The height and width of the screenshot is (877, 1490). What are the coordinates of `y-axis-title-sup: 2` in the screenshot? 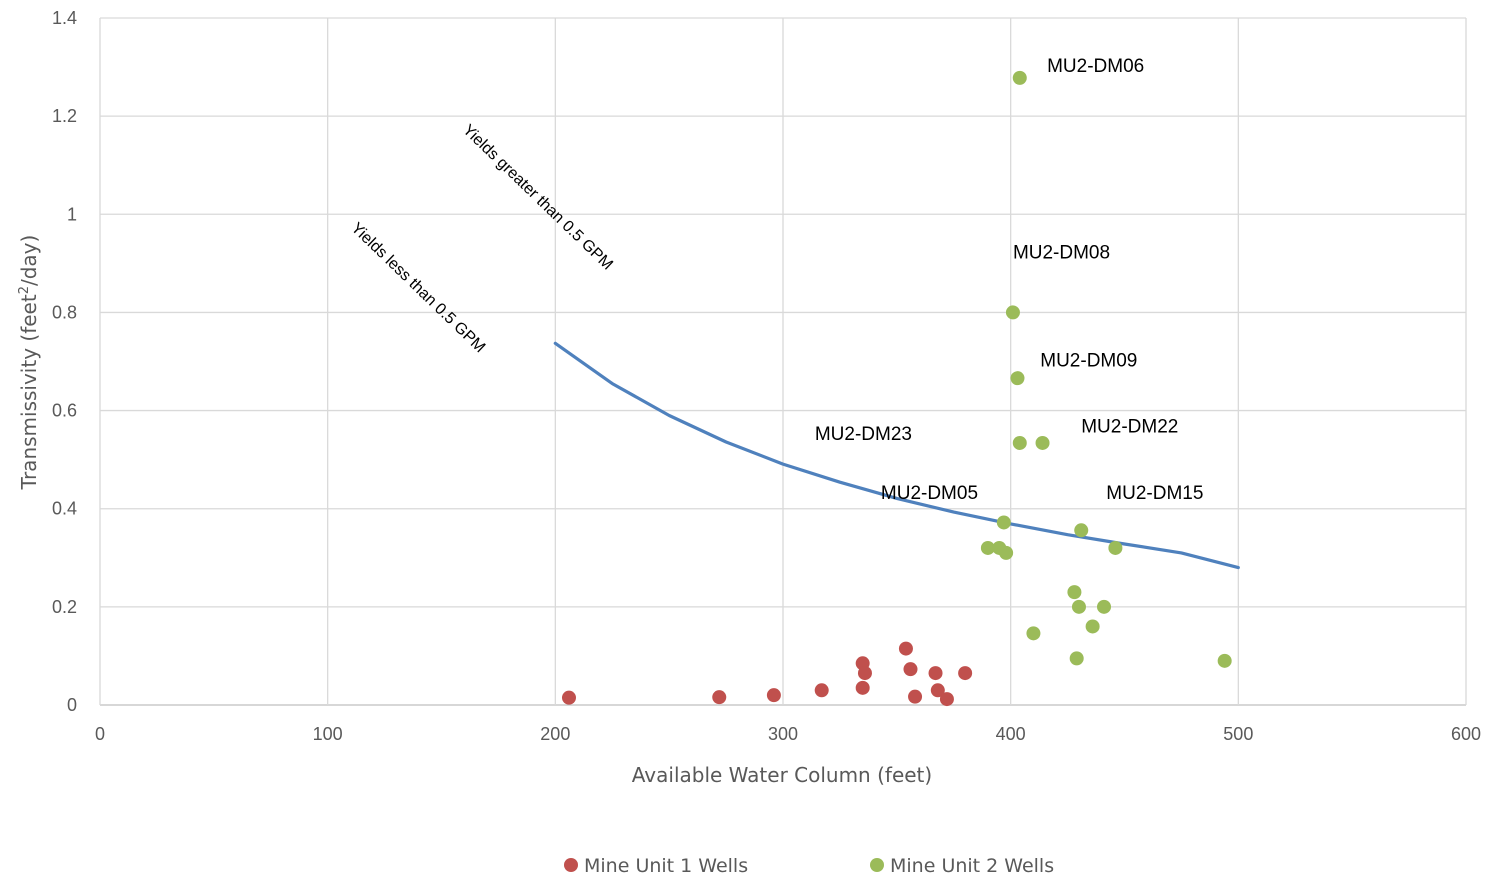 It's located at (24, 290).